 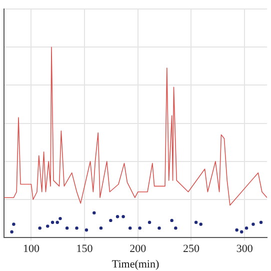 What do you see at coordinates (245, 249) in the screenshot?
I see `x-tick-label: 300` at bounding box center [245, 249].